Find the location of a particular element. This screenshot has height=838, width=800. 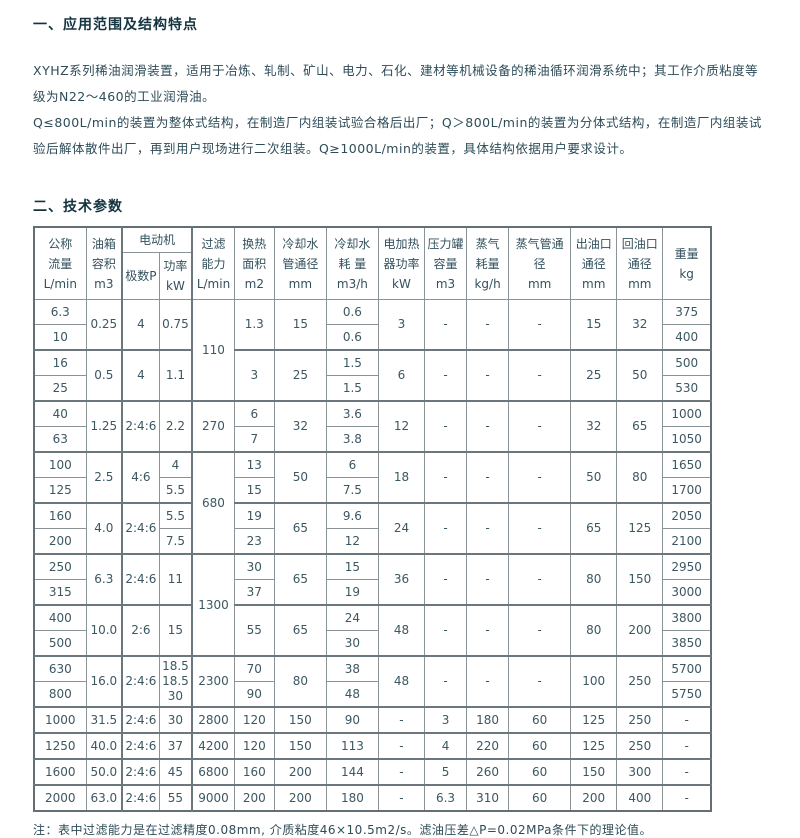

table-cell: 10 is located at coordinates (60, 337).